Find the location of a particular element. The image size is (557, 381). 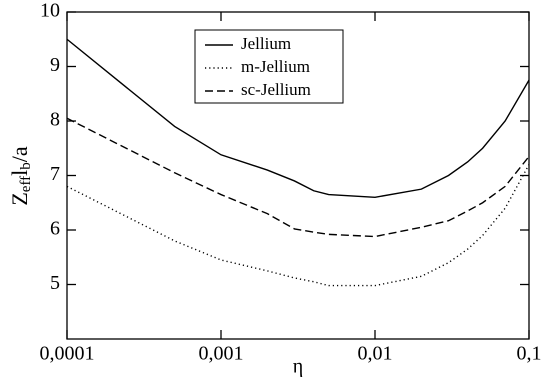

y-label-part: eff is located at coordinates (26, 184).